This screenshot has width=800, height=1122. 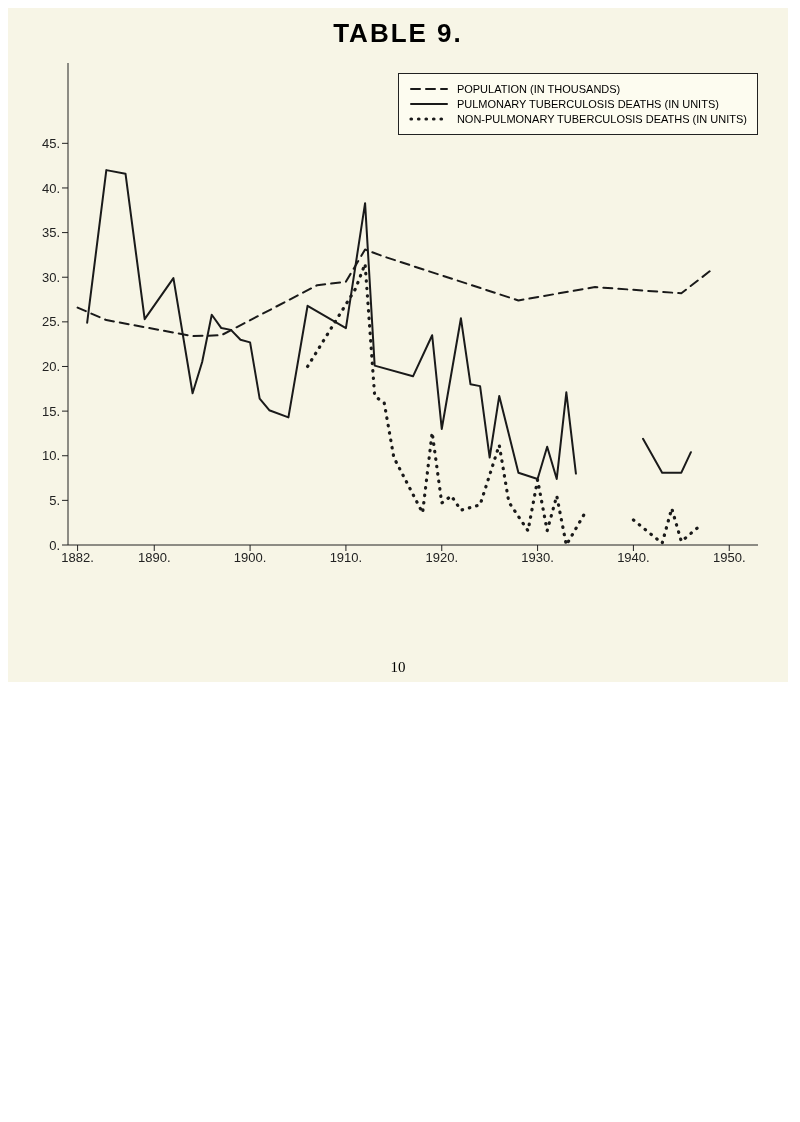 What do you see at coordinates (587, 104) in the screenshot?
I see `legend-label: PULMONARY TUBERCULOSIS DEATHS (IN UNITS)` at bounding box center [587, 104].